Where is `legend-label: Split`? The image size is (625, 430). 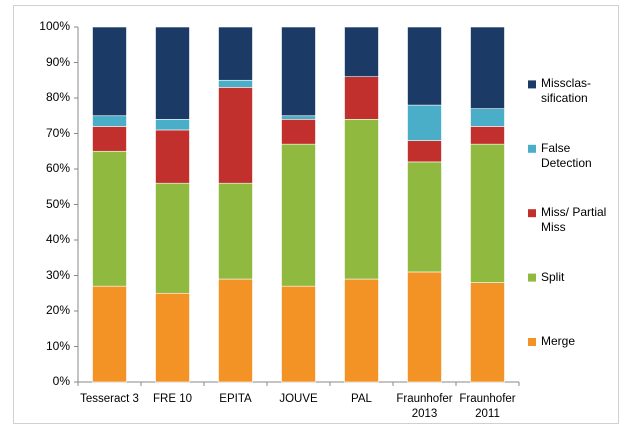 legend-label: Split is located at coordinates (553, 276).